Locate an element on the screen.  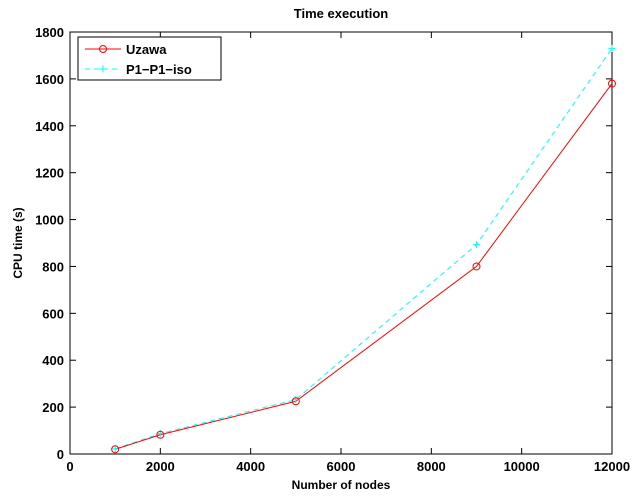
y-tick-label: 0 is located at coordinates (60, 454).